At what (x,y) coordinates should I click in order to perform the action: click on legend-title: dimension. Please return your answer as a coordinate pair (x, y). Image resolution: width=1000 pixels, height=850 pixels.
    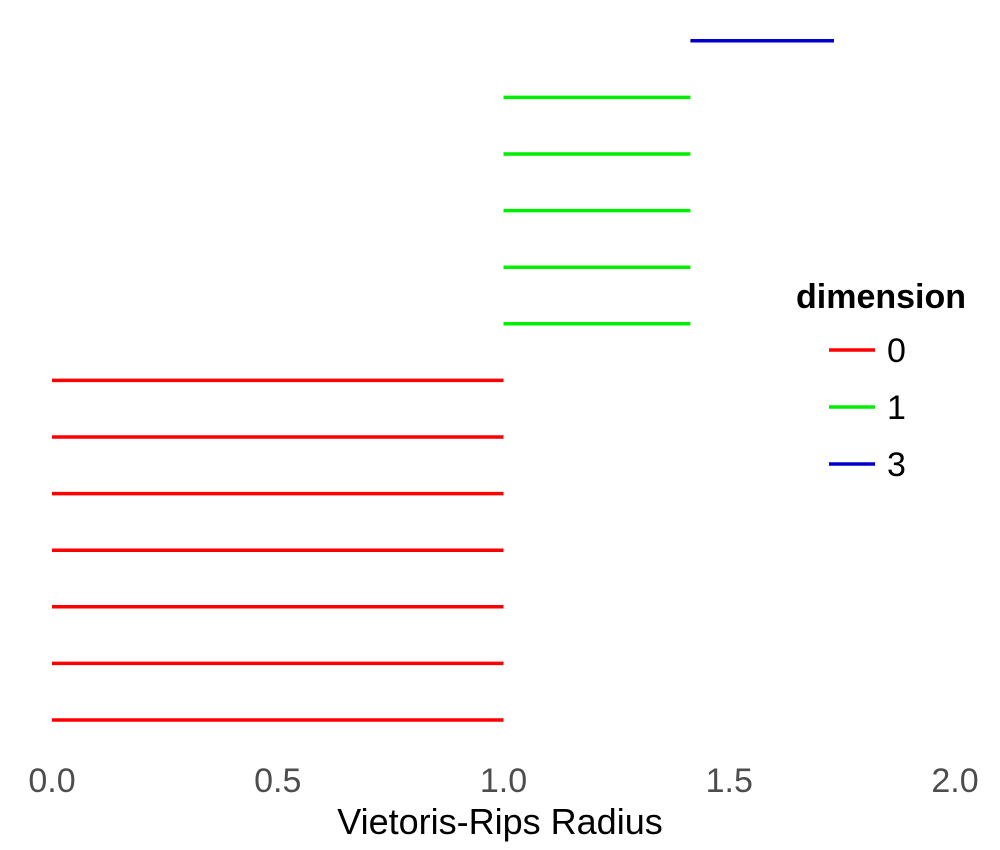
    Looking at the image, I should click on (881, 297).